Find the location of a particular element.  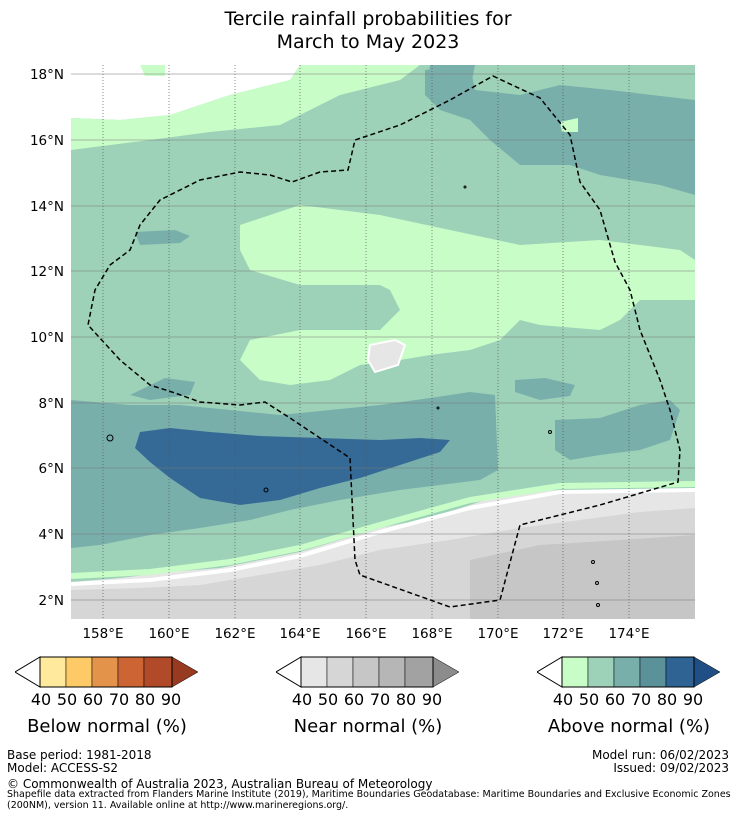

field-white-top is located at coordinates (185, 92).